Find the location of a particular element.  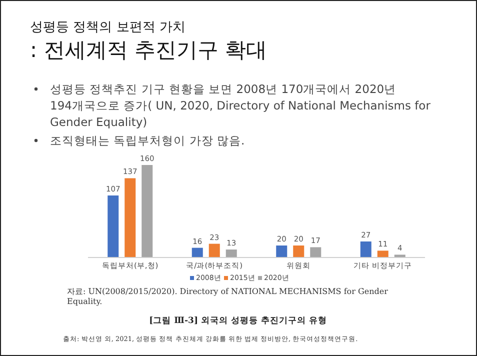

chart-title: 성평등 정책의 보편적 가치 is located at coordinates (108, 27).